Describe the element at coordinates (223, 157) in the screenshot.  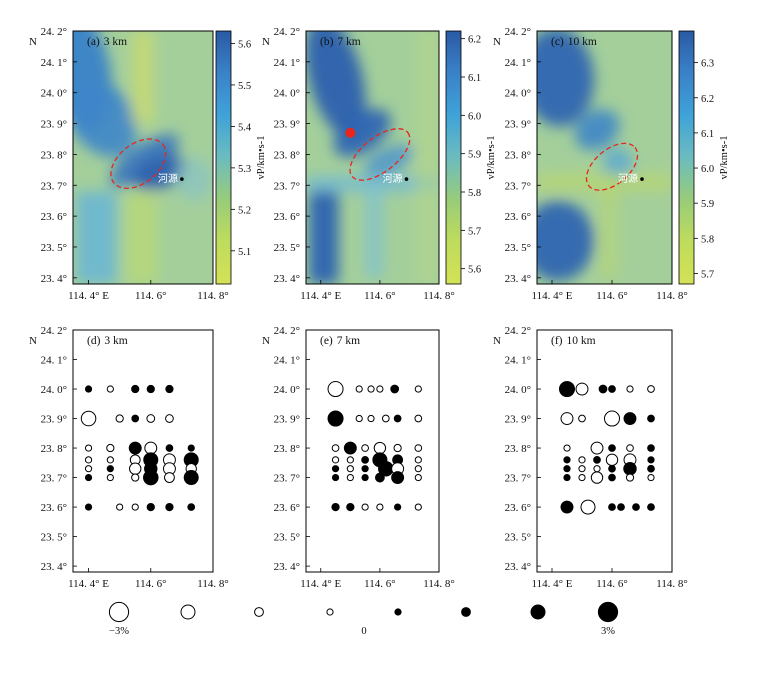
I see `colorbar-bar` at that location.